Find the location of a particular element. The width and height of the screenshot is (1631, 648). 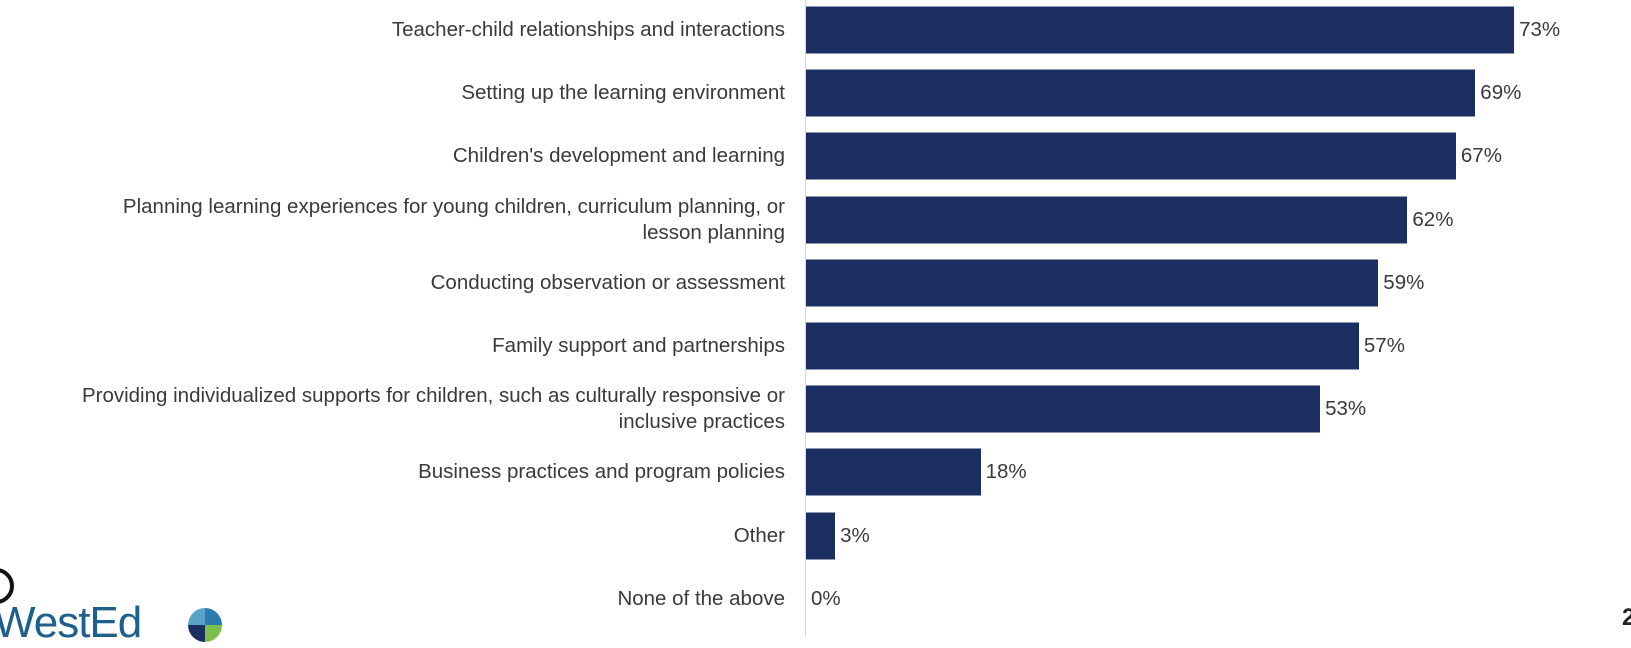

category-label: Conducting observation or assessment is located at coordinates (607, 282).